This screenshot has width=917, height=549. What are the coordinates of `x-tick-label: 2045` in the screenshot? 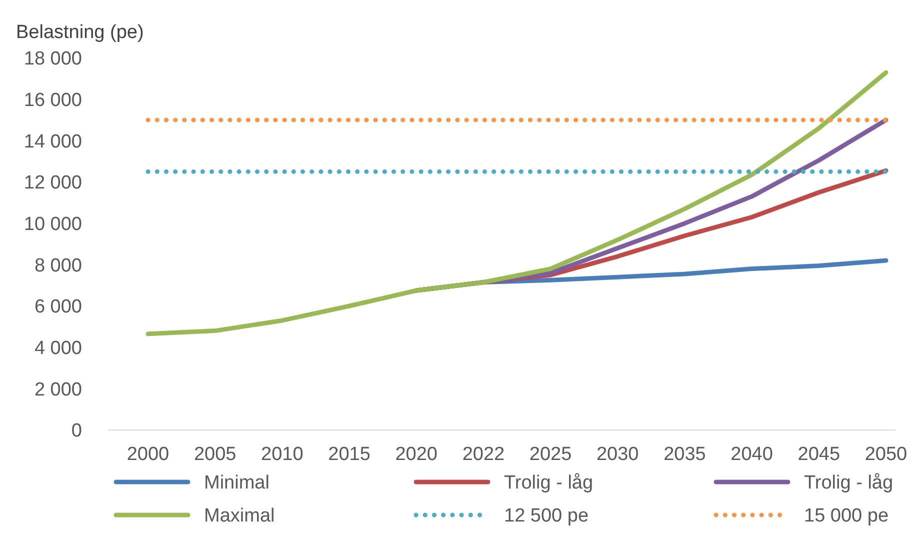 It's located at (819, 454).